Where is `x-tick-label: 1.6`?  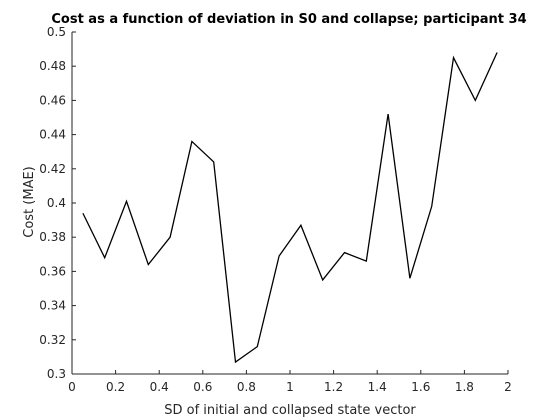
x-tick-label: 1.6 is located at coordinates (420, 387).